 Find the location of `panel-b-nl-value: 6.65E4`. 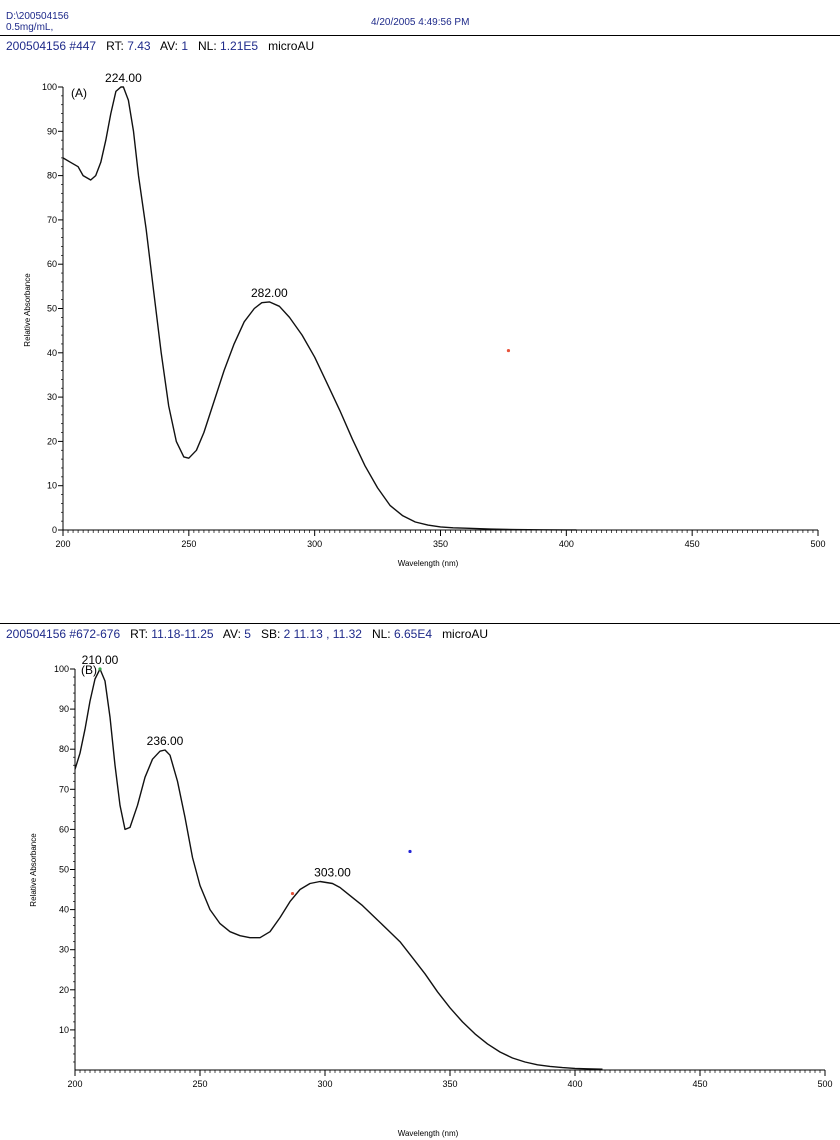

panel-b-nl-value: 6.65E4 is located at coordinates (413, 634).